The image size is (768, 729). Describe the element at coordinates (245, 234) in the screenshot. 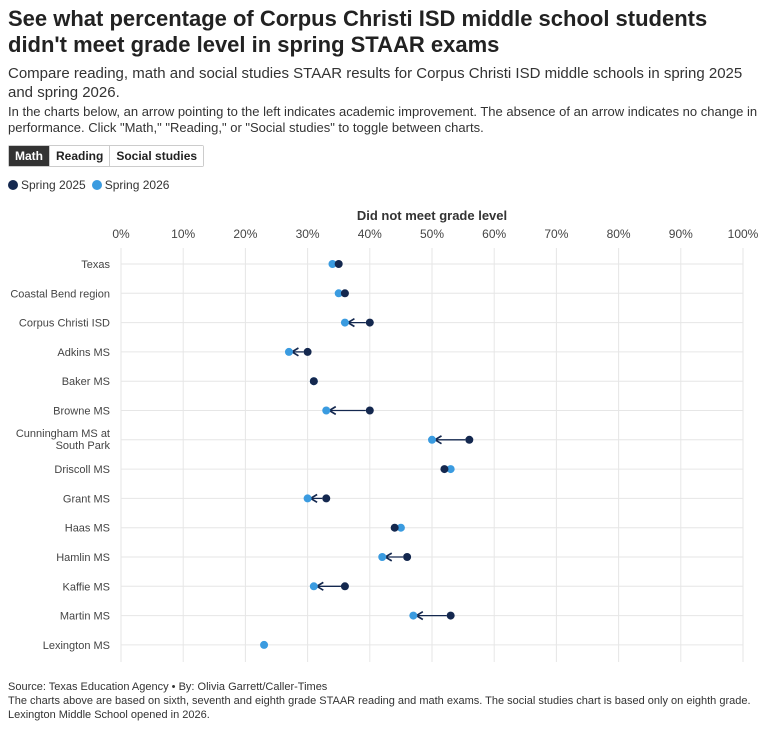

I see `x-tick-label: 20%` at that location.